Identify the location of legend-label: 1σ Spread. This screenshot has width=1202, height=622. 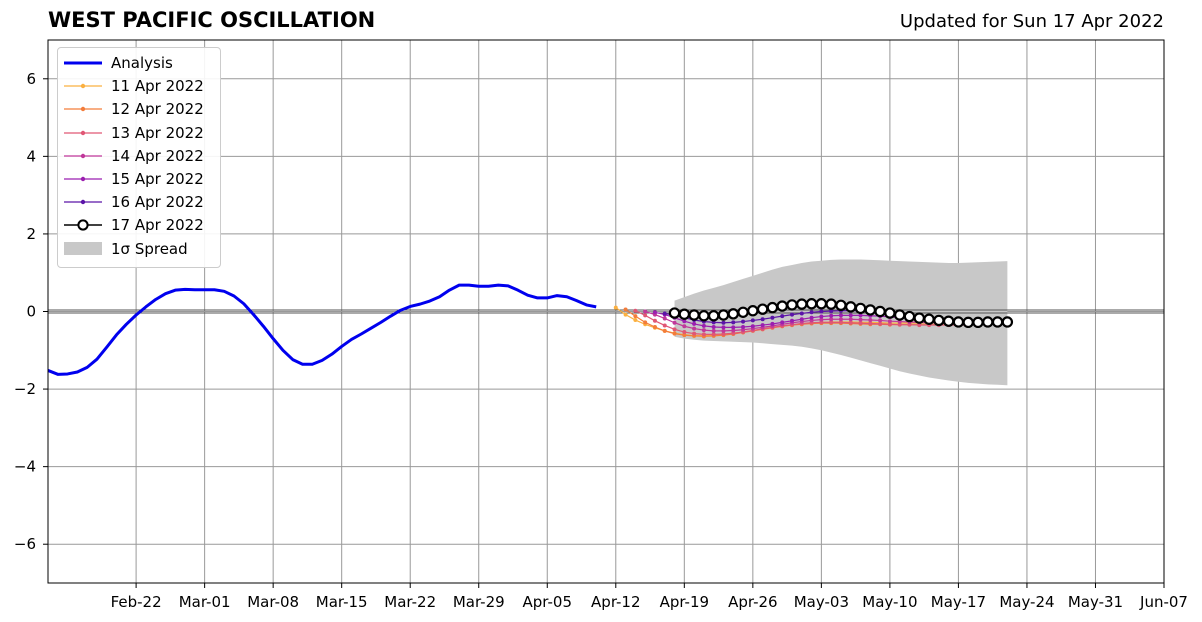
(149, 248).